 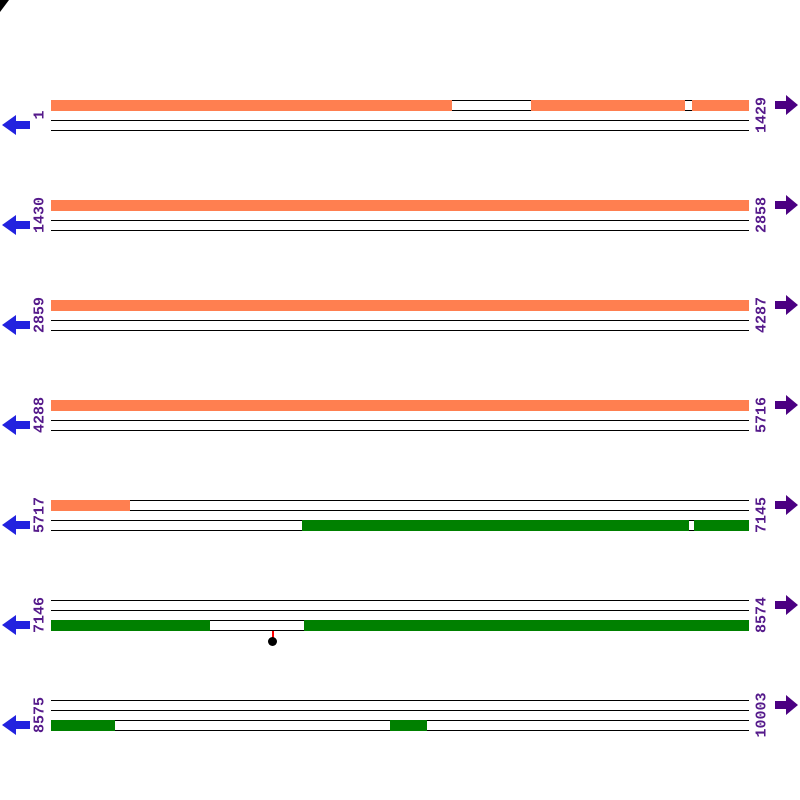 What do you see at coordinates (40, 315) in the screenshot?
I see `row-start-coordinate: 2859` at bounding box center [40, 315].